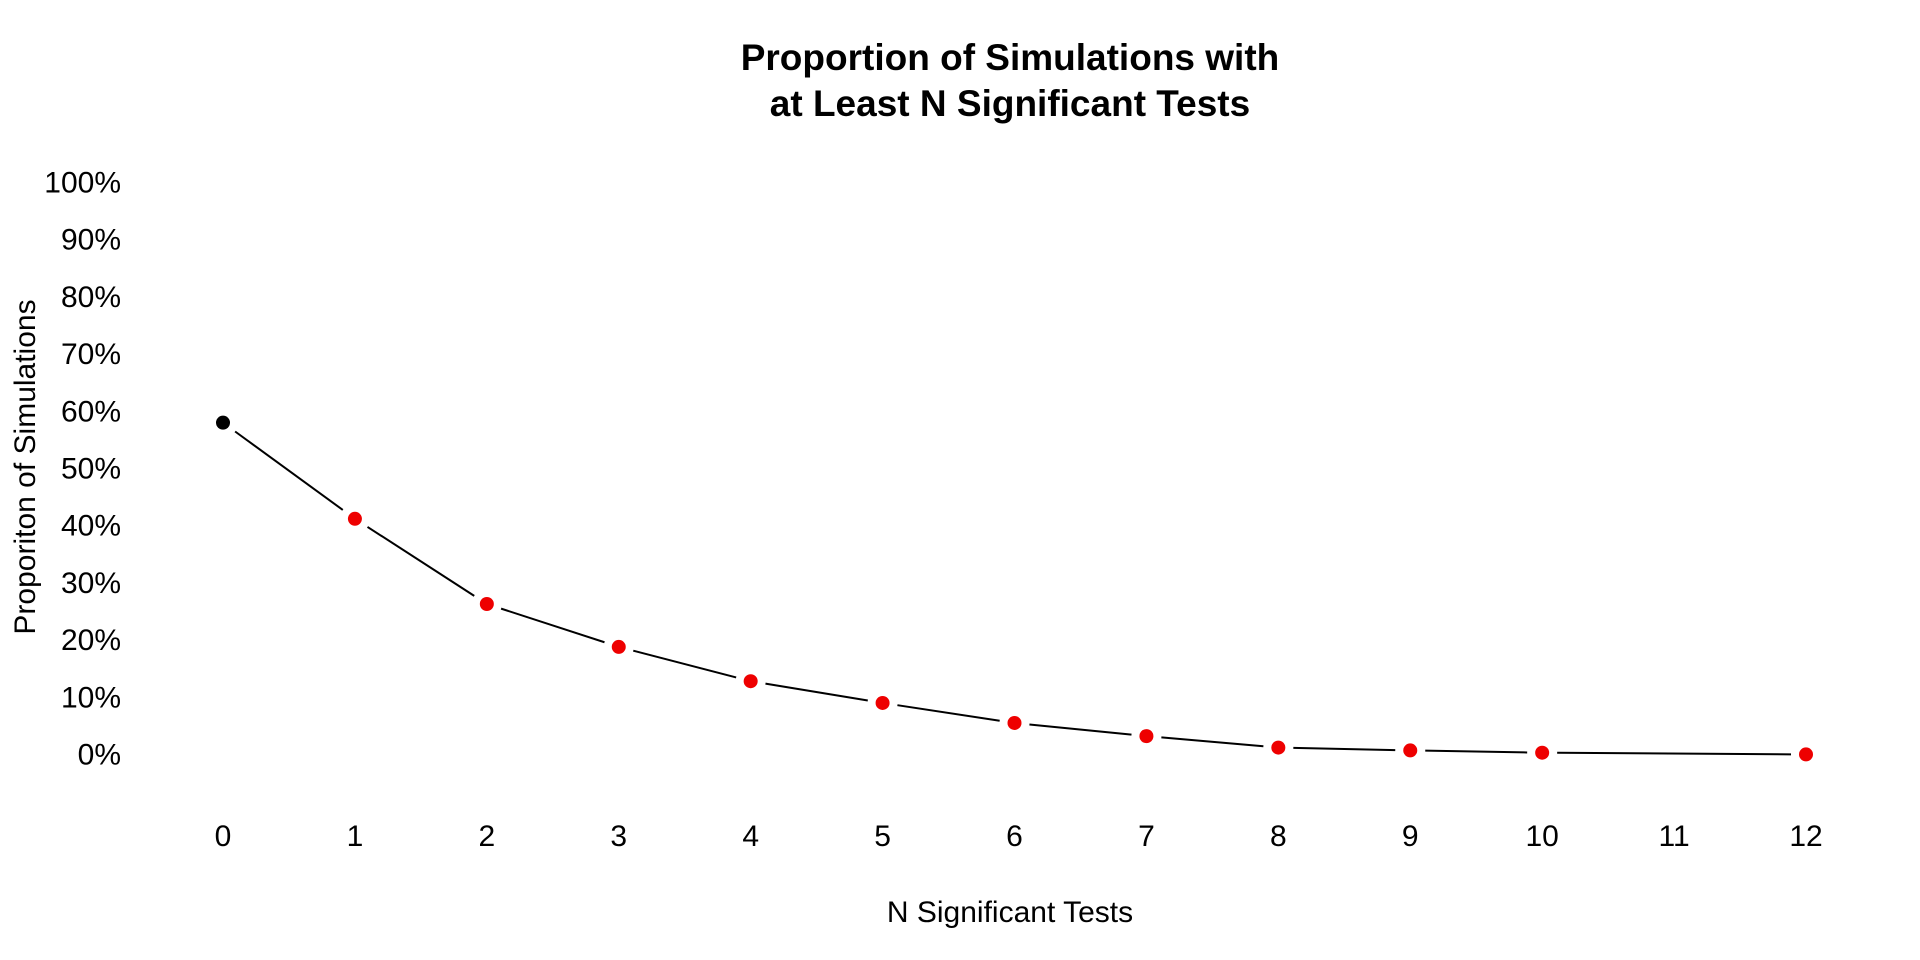 Image resolution: width=1920 pixels, height=960 pixels. Describe the element at coordinates (1410, 836) in the screenshot. I see `x-tick-label: 9` at that location.